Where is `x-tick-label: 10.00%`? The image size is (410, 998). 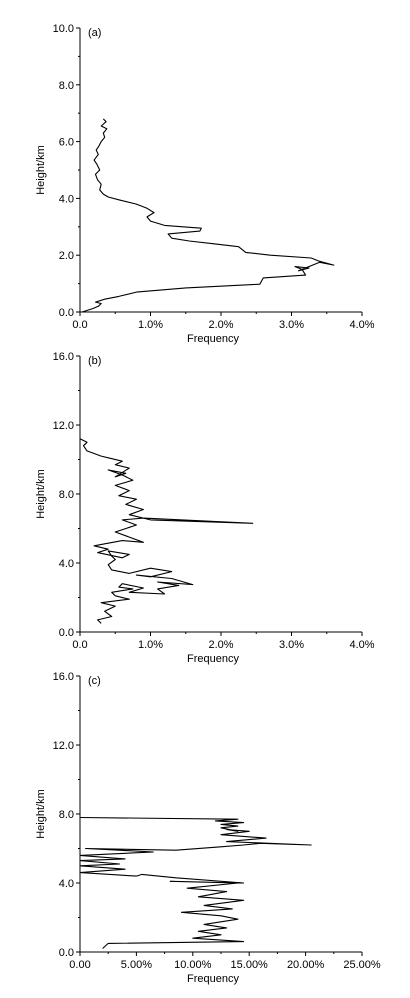
x-tick-label: 10.00% is located at coordinates (193, 965).